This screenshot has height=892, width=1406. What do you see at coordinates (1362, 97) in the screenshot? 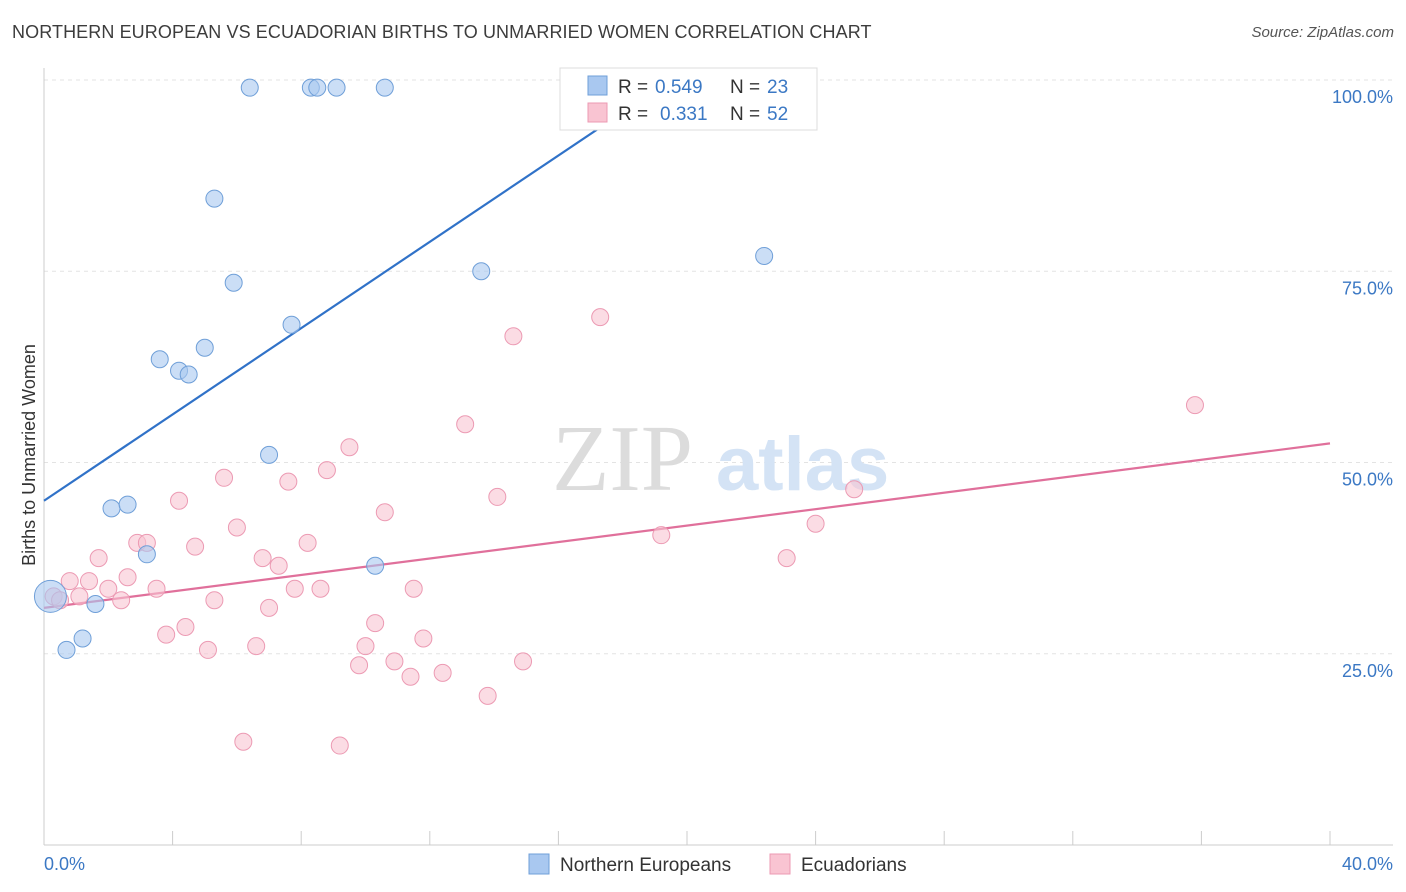
I see `y-tick-label-3: 100.0%` at bounding box center [1362, 97].